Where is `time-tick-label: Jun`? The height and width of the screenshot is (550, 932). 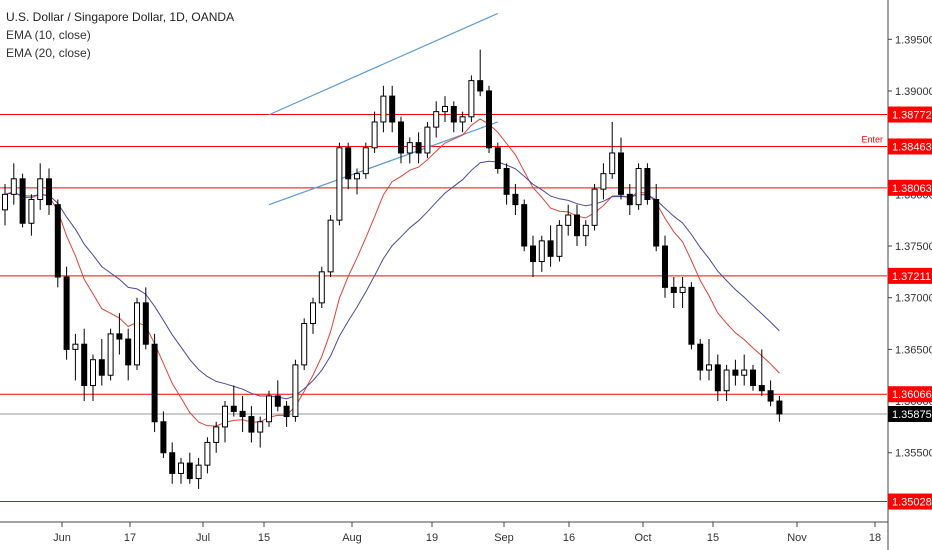
time-tick-label: Jun is located at coordinates (62, 538).